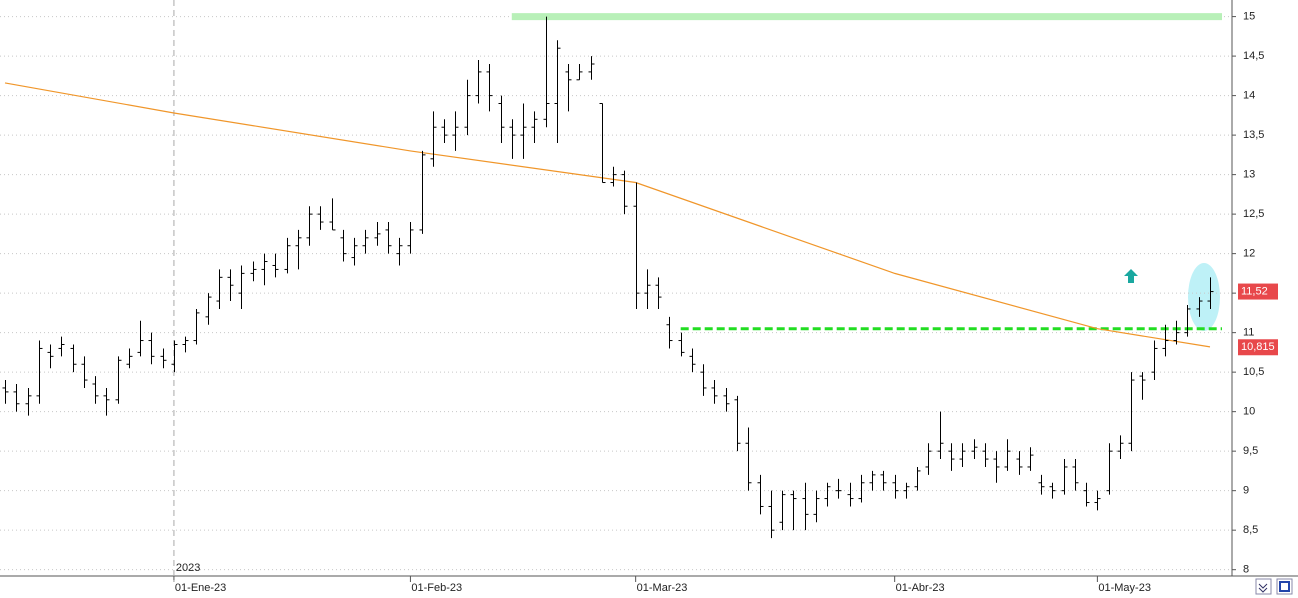  What do you see at coordinates (1249, 175) in the screenshot?
I see `y-tick-label: 13` at bounding box center [1249, 175].